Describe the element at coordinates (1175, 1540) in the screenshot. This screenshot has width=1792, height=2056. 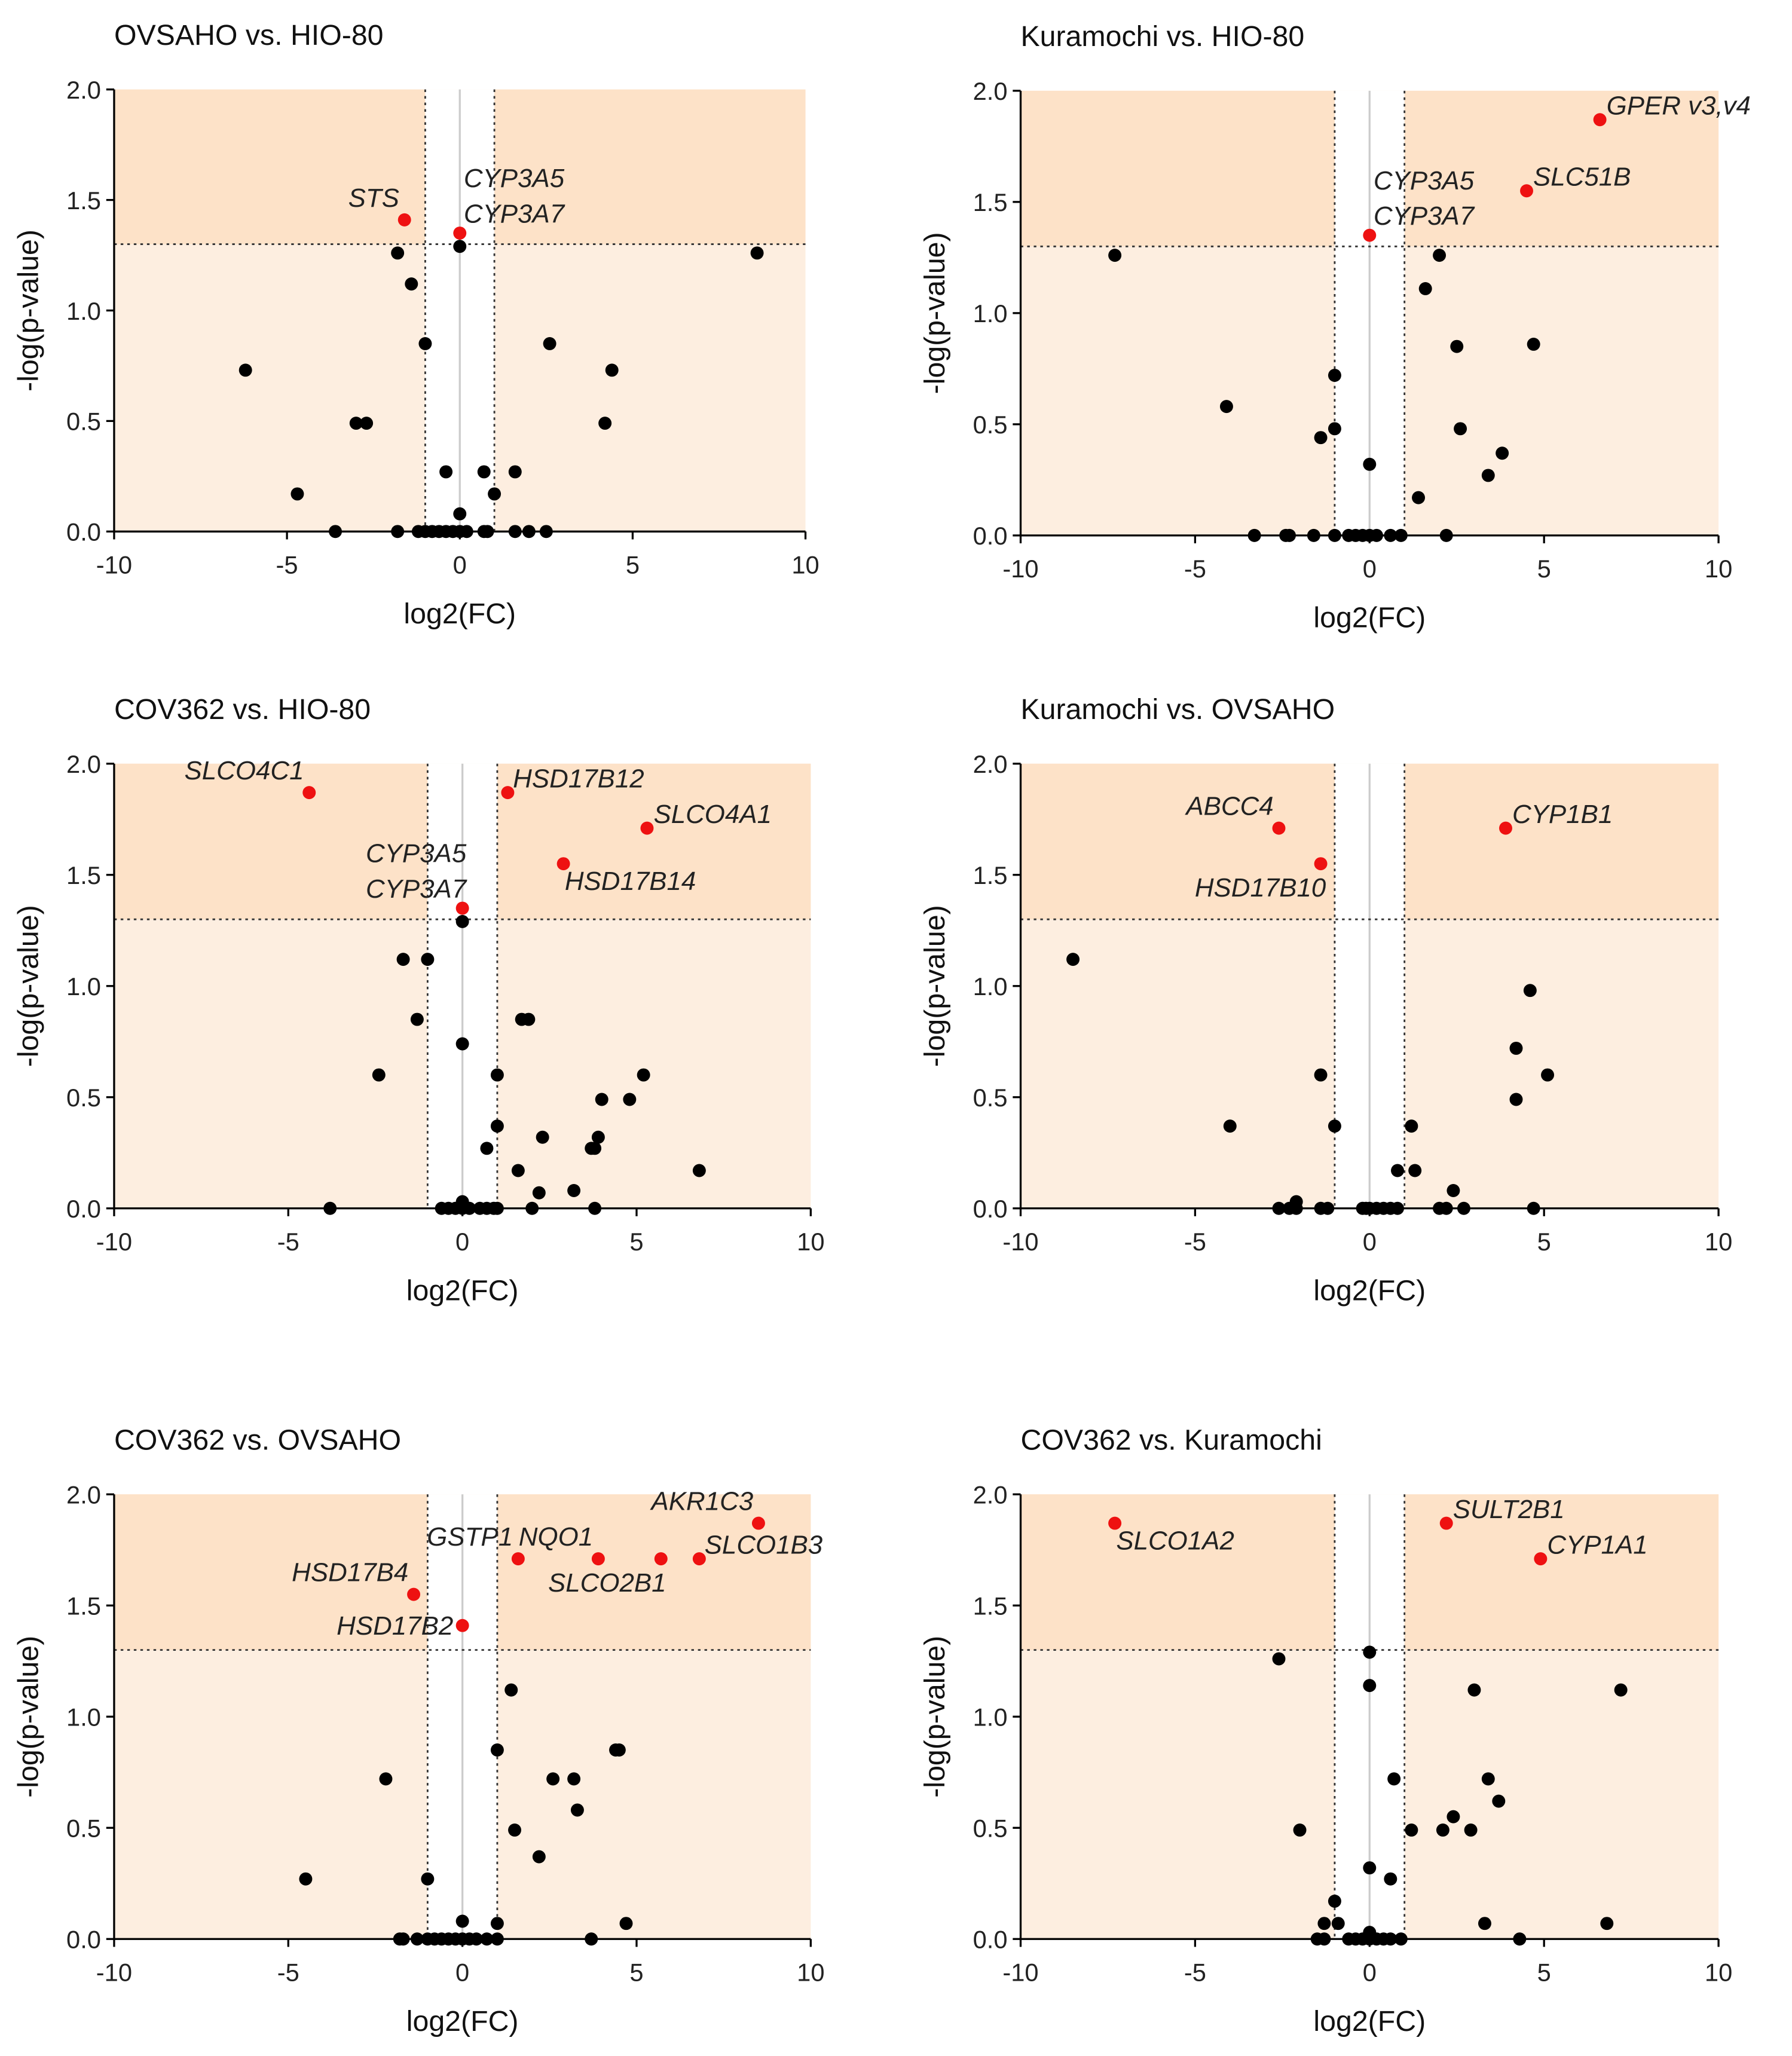
I see `gene-label: SLCO1A2` at that location.